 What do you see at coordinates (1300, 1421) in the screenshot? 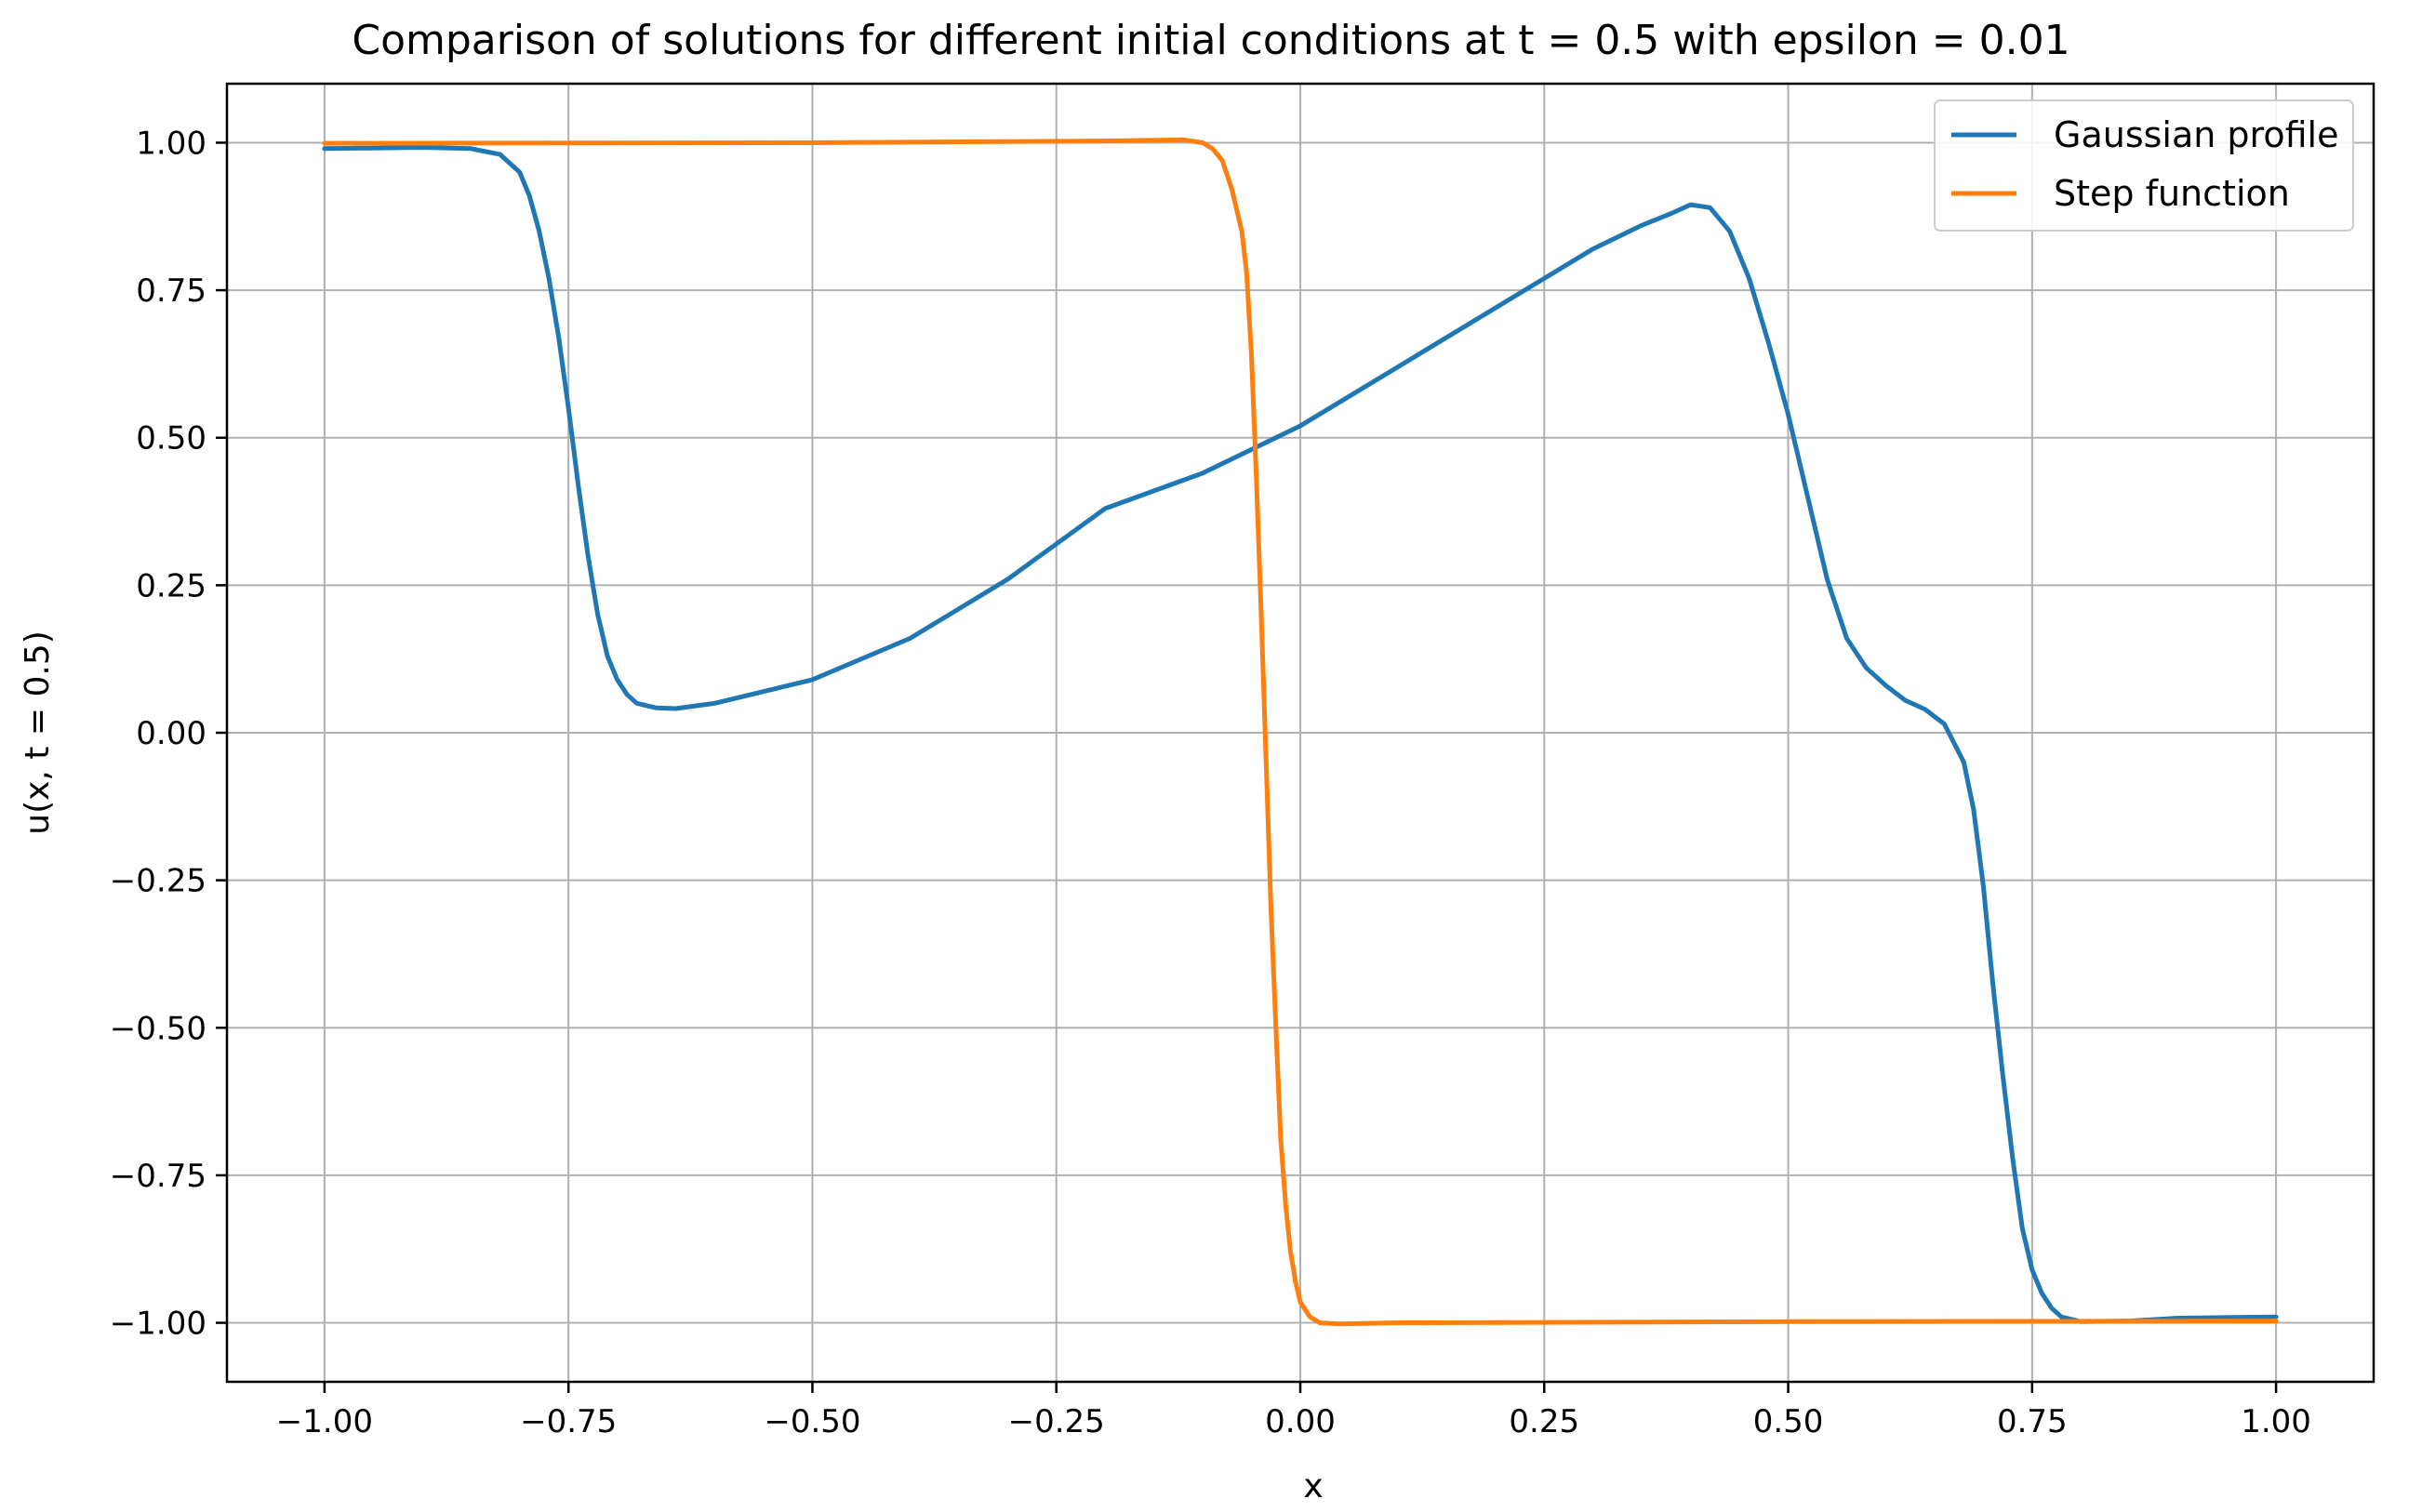
I see `x-tick-label: 0.00` at bounding box center [1300, 1421].